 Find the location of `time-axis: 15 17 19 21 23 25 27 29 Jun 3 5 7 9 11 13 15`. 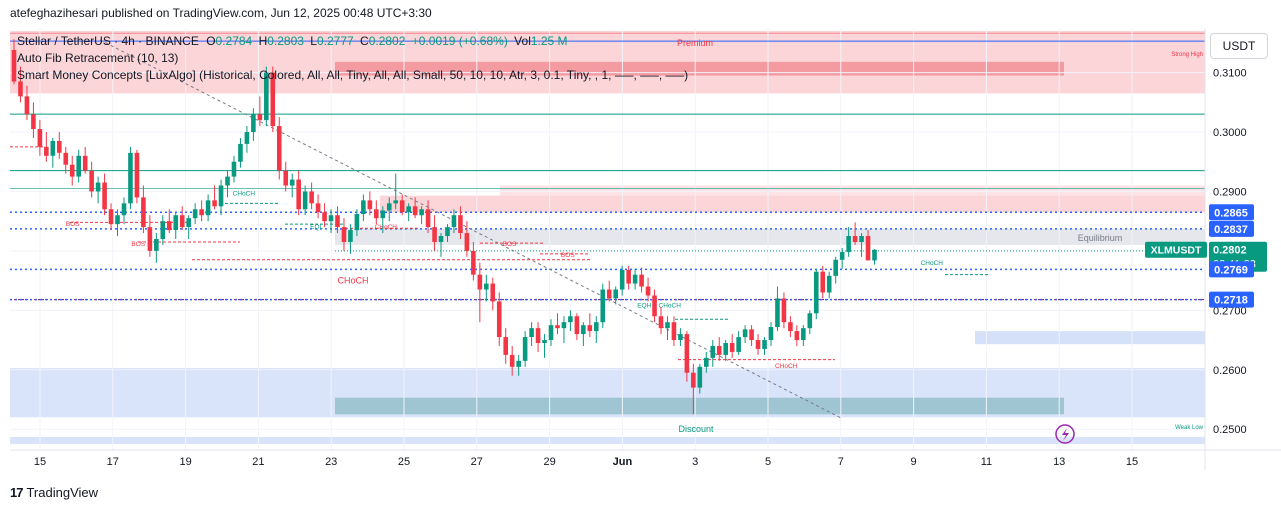

time-axis: 15 17 19 21 23 25 27 29 Jun 3 5 7 9 11 13 15 is located at coordinates (645, 458).